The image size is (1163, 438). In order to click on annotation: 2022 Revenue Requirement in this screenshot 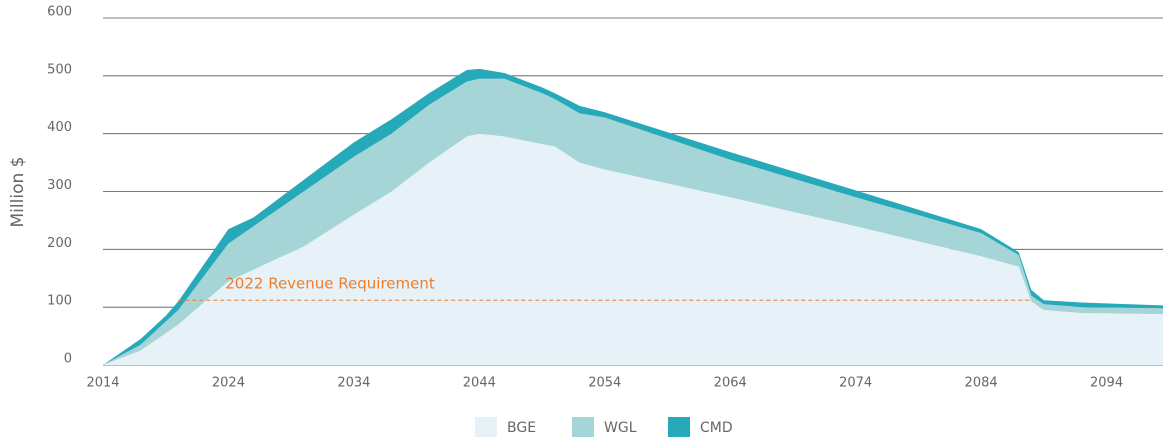, I will do `click(330, 284)`.